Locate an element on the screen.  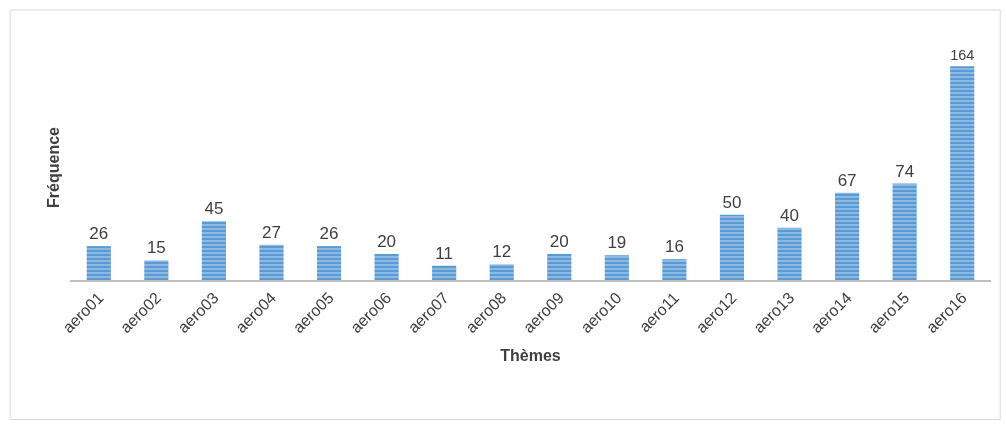
data-label: 11 is located at coordinates (444, 253).